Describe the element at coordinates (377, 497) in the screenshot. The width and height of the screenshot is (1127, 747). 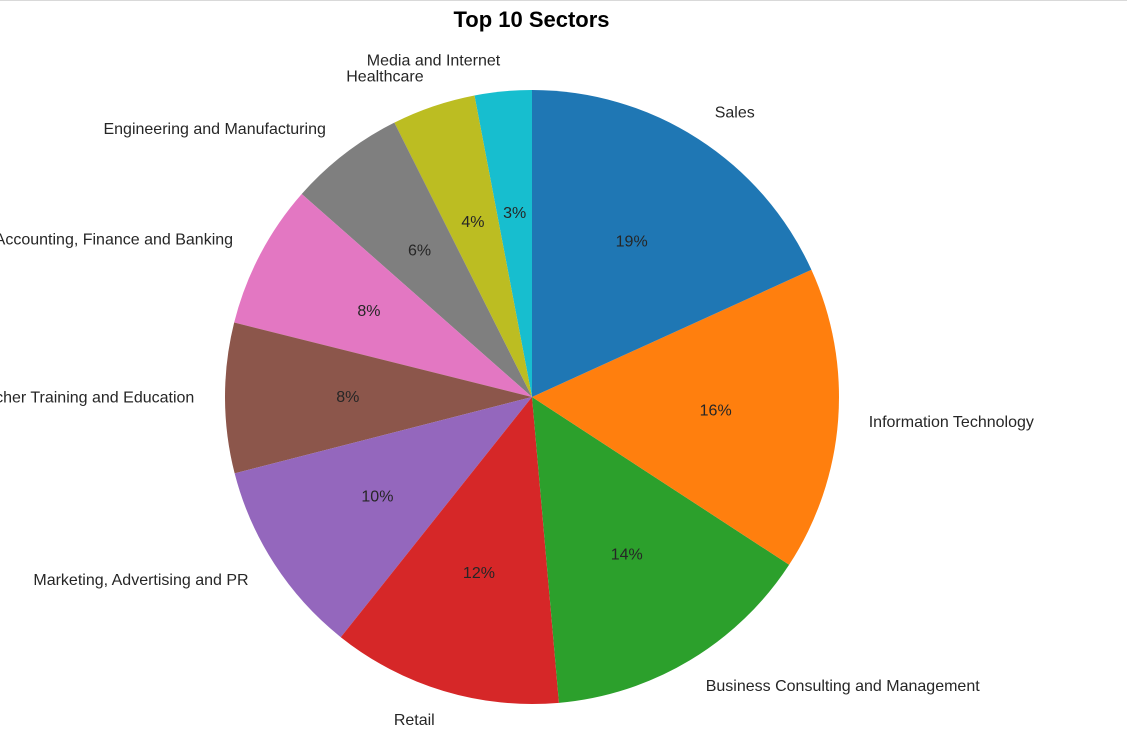
I see `percent-label-marketing-advertising-and-pr: 10%` at that location.